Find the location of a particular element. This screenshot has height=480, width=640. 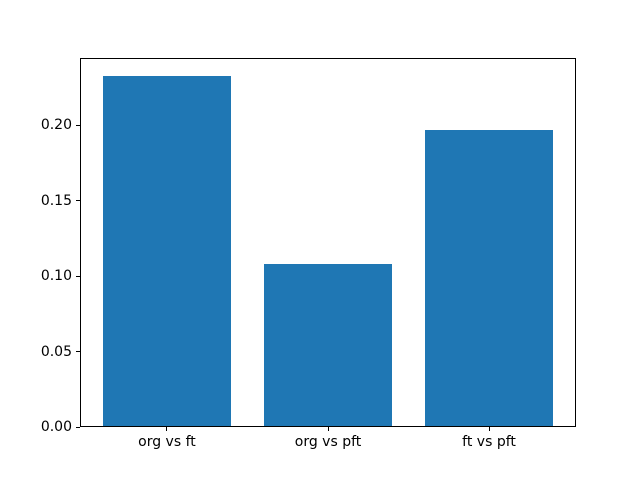

y-tick-label: 0.05 is located at coordinates (56, 351).